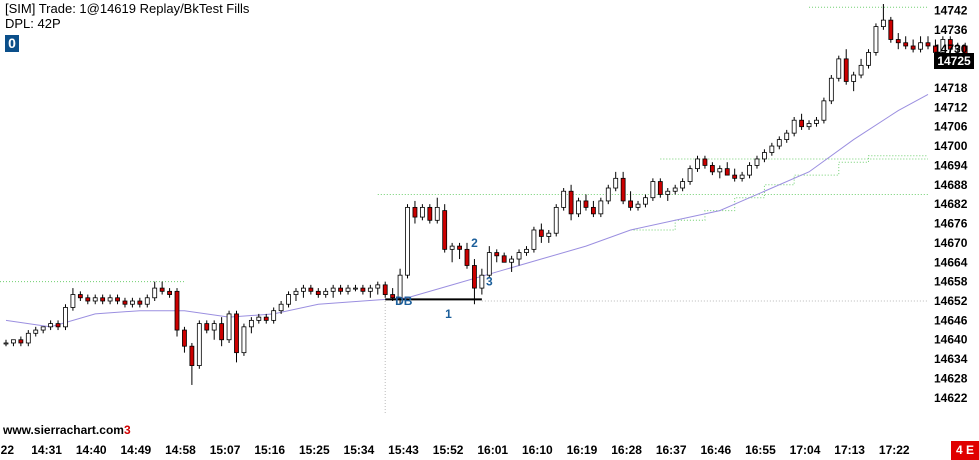  Describe the element at coordinates (954, 61) in the screenshot. I see `current-price-tag: 14725` at that location.